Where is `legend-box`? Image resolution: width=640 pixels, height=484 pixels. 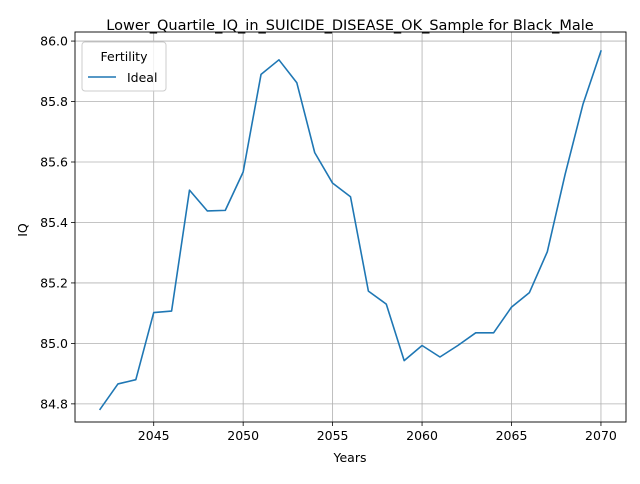 legend-box is located at coordinates (124, 66).